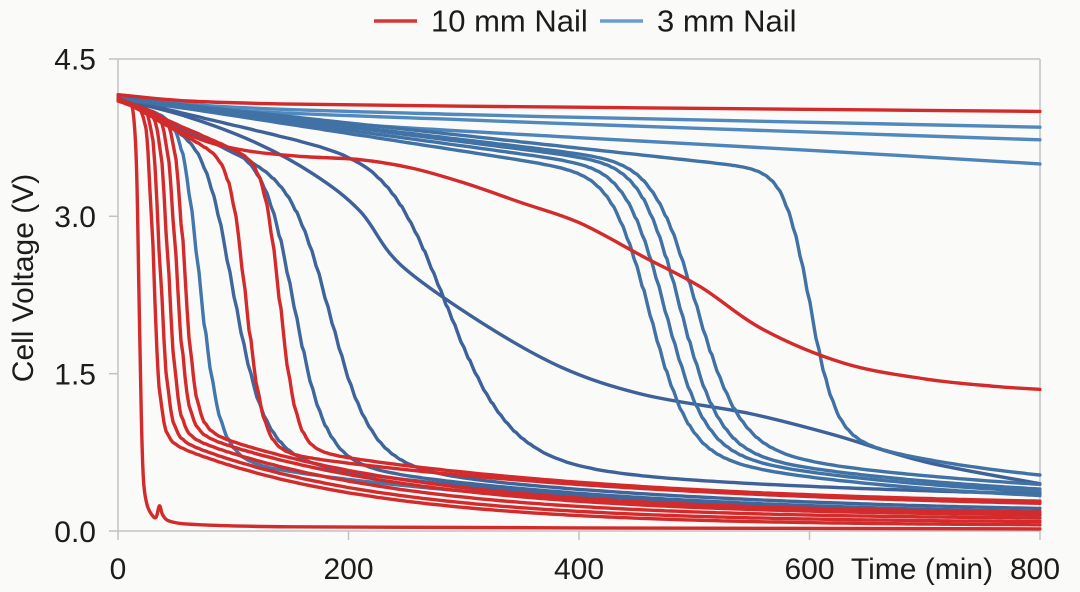 Image resolution: width=1080 pixels, height=592 pixels. What do you see at coordinates (1035, 569) in the screenshot?
I see `svg-text: 800` at bounding box center [1035, 569].